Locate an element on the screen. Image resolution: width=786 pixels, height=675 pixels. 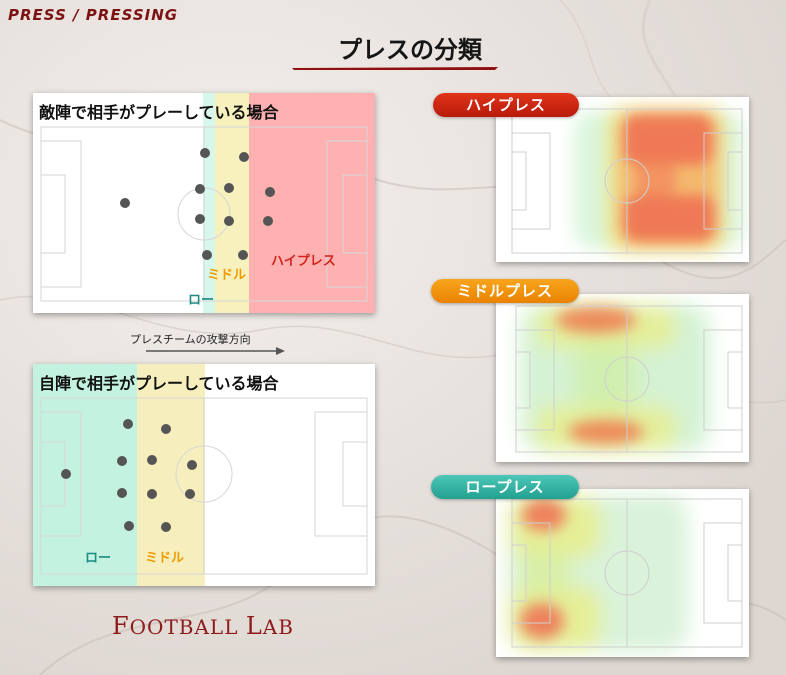
label-low-press: ロープレス is located at coordinates (505, 487).